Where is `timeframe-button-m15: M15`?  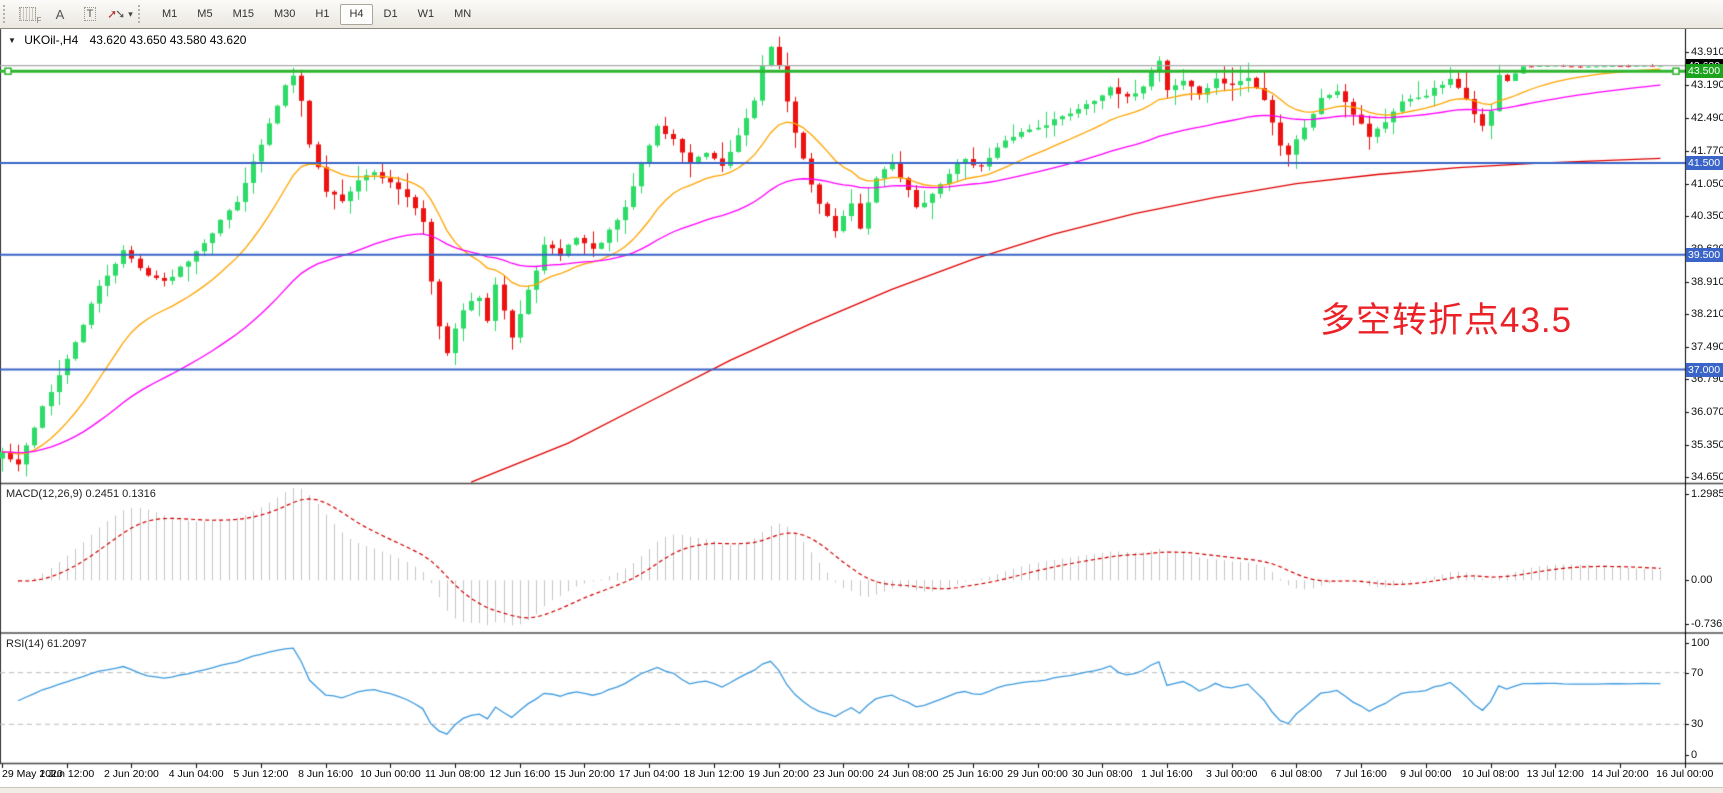
timeframe-button-m15: M15 is located at coordinates (243, 13).